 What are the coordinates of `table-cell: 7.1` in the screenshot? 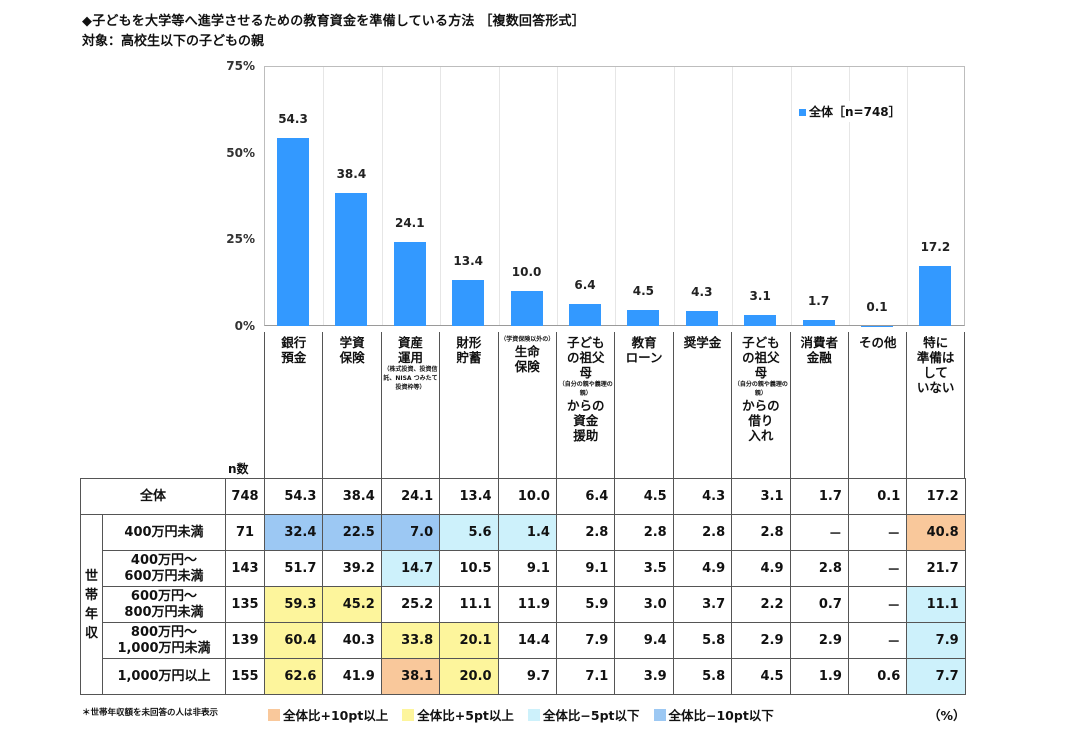 It's located at (585, 676).